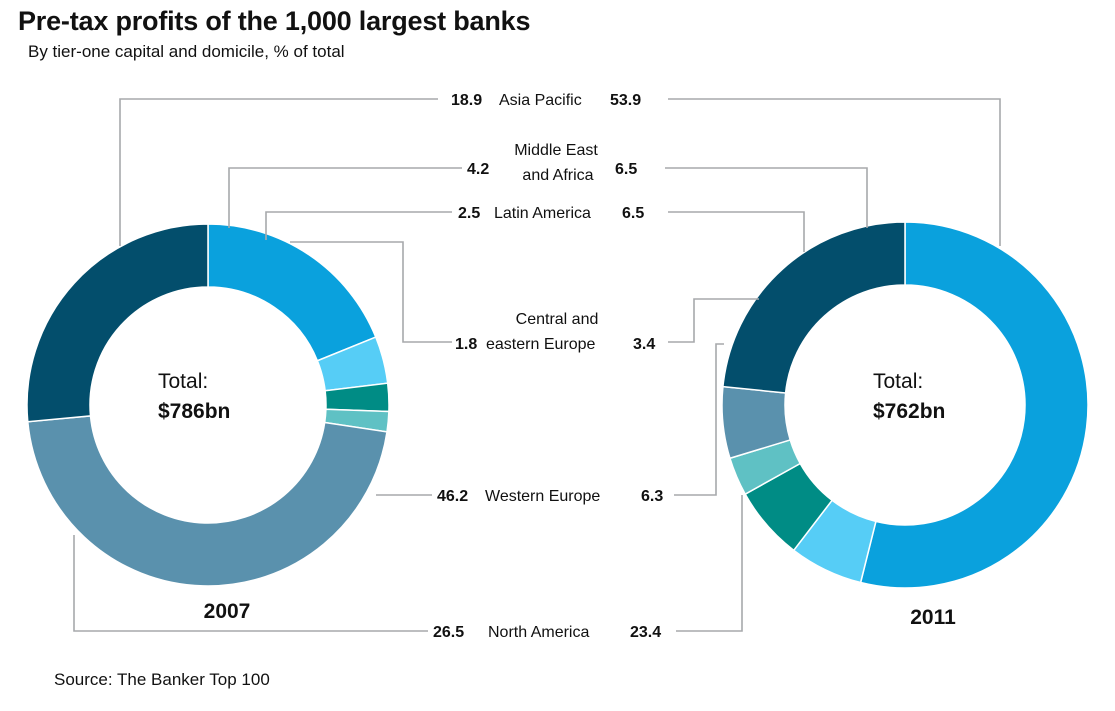 Image resolution: width=1115 pixels, height=711 pixels. I want to click on leader-na-2011, so click(709, 563).